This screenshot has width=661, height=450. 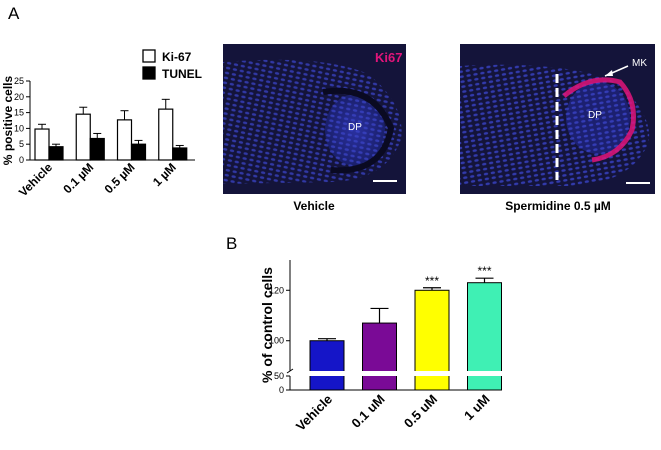 What do you see at coordinates (120, 178) in the screenshot?
I see `x-tick-label-a: 0.5 µM` at bounding box center [120, 178].